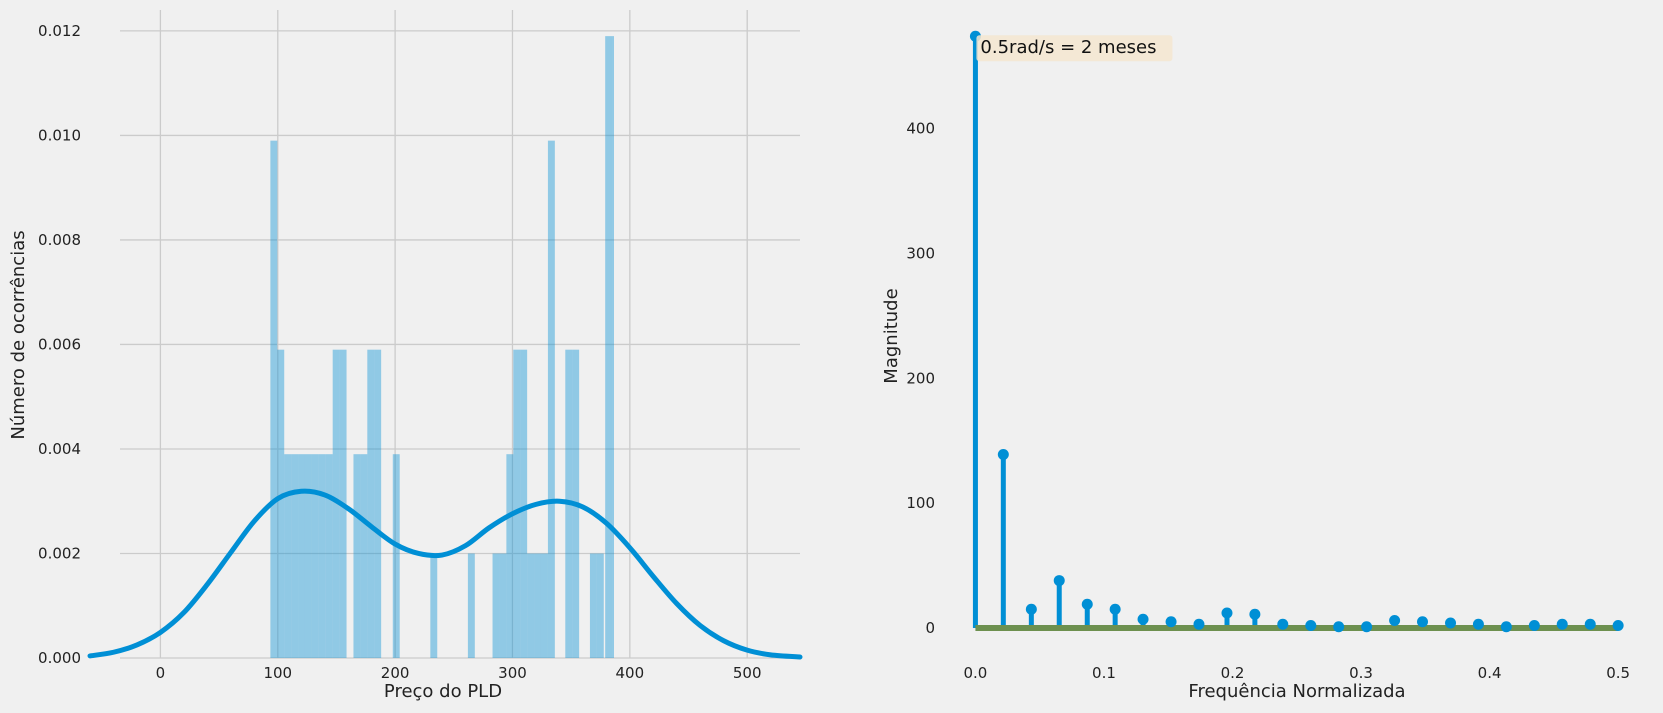  Describe the element at coordinates (747, 673) in the screenshot. I see `histogram-x-tick-label: 500` at that location.